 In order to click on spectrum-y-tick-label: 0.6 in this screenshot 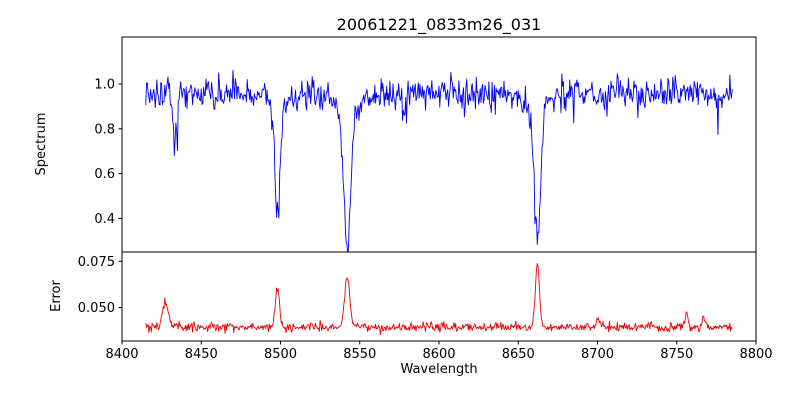, I will do `click(104, 174)`.